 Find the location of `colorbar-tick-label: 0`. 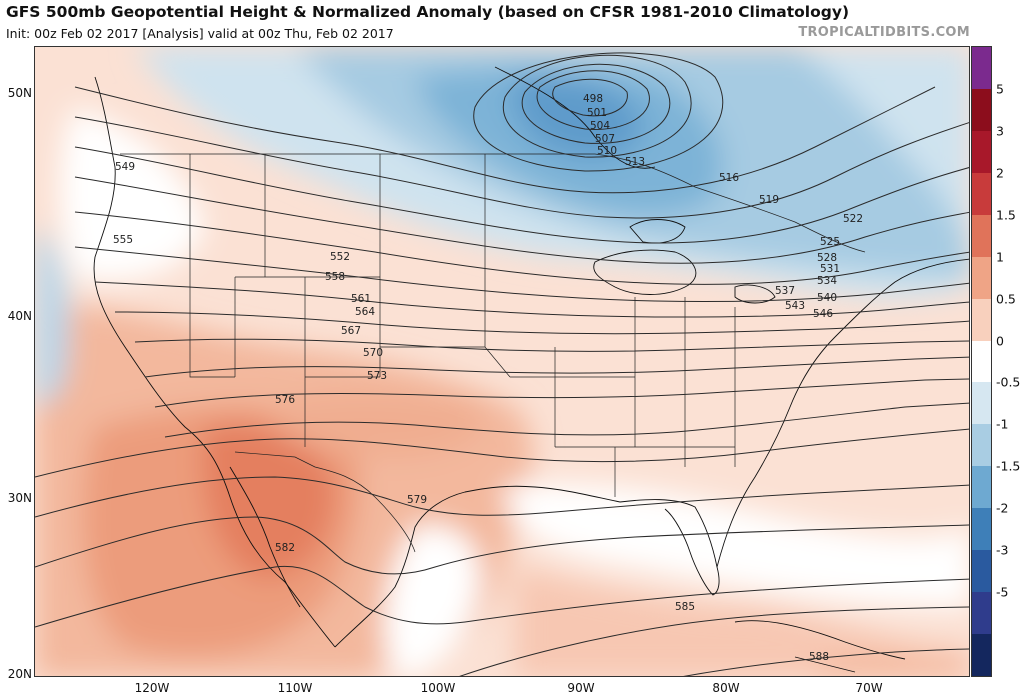

colorbar-tick-label: 0 is located at coordinates (1000, 341).